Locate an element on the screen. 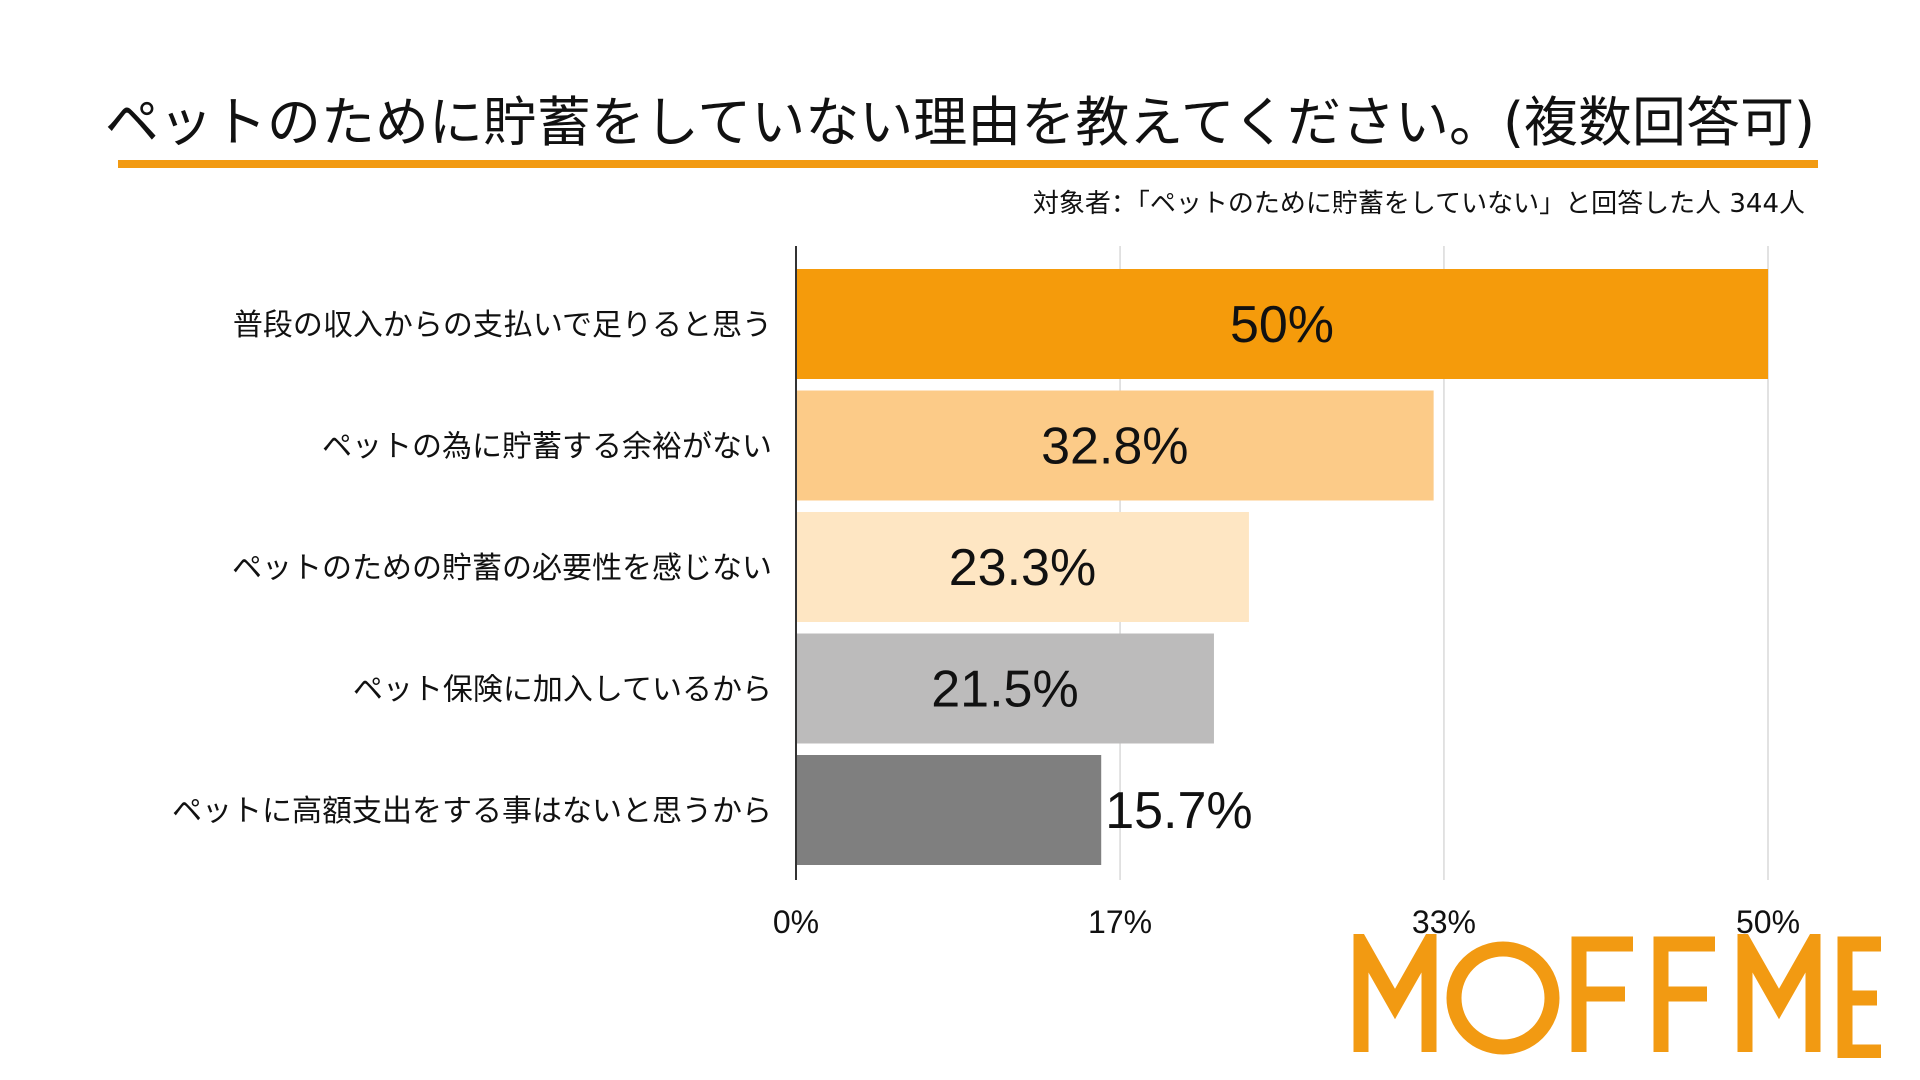 The width and height of the screenshot is (1920, 1080). tick-label: 33% is located at coordinates (1444, 922).